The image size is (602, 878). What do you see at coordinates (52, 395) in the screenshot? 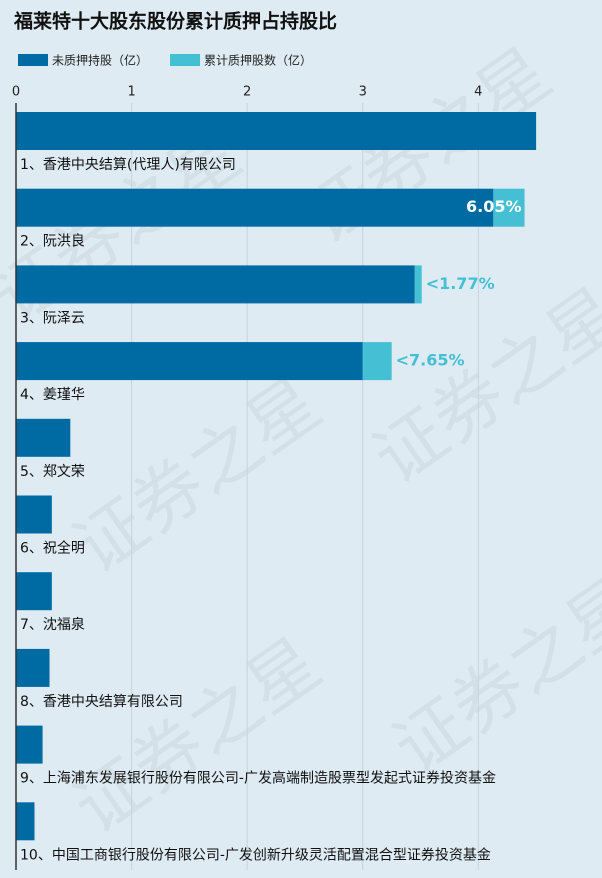
I see `category-label: 4、姜瑾华` at bounding box center [52, 395].